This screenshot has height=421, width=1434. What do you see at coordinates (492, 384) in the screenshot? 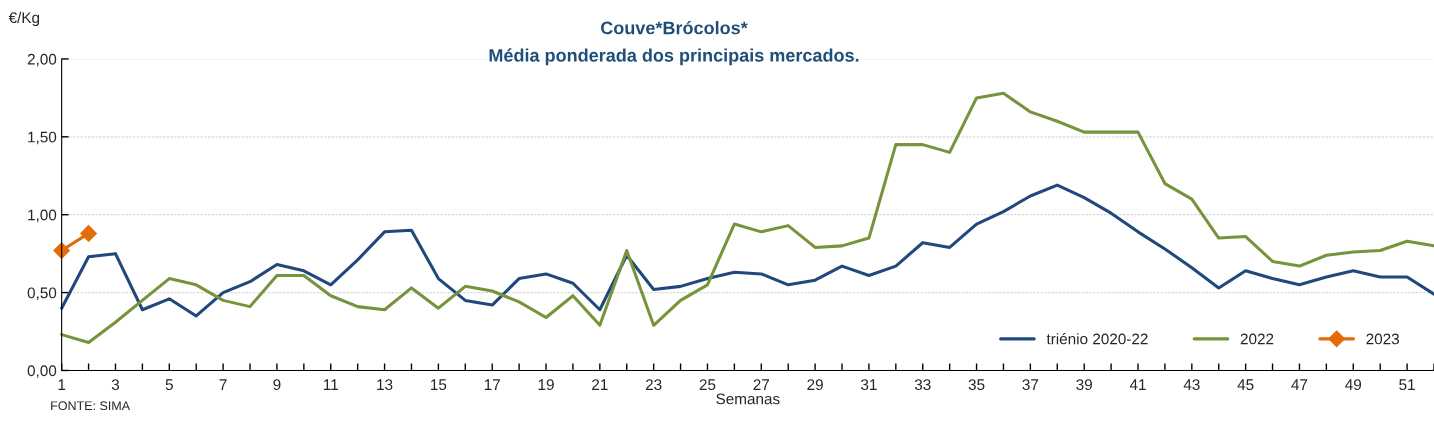
I see `x-tick-label: 17` at bounding box center [492, 384].